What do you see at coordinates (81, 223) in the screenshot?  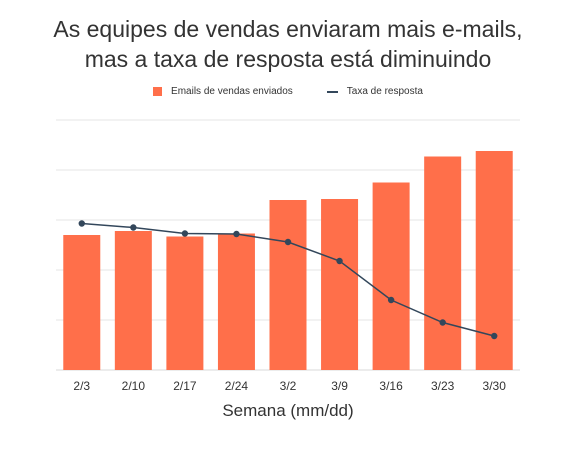 I see `response-rate-point-2/3` at bounding box center [81, 223].